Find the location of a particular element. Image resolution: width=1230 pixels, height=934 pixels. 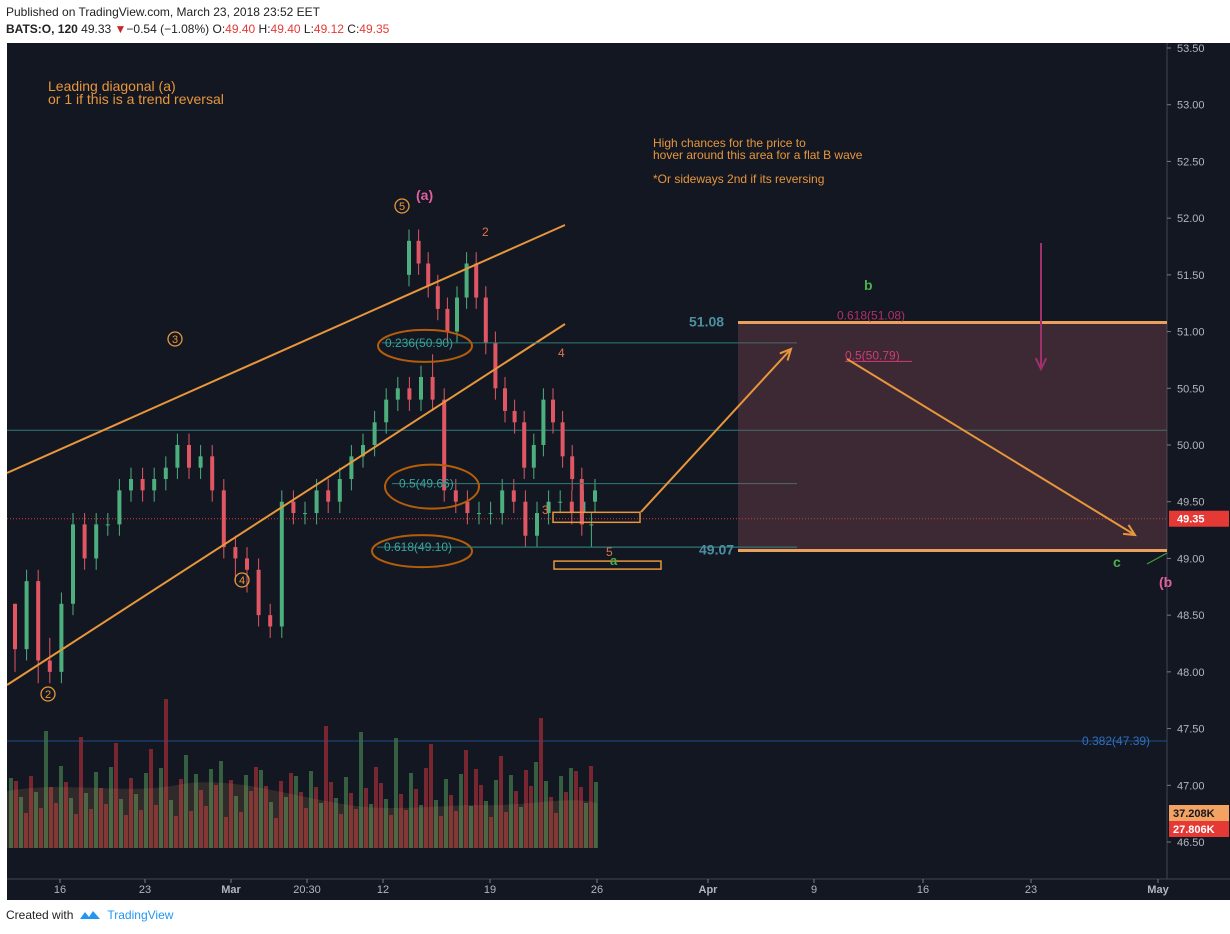

tradingview-brand: TradingView is located at coordinates (140, 915).